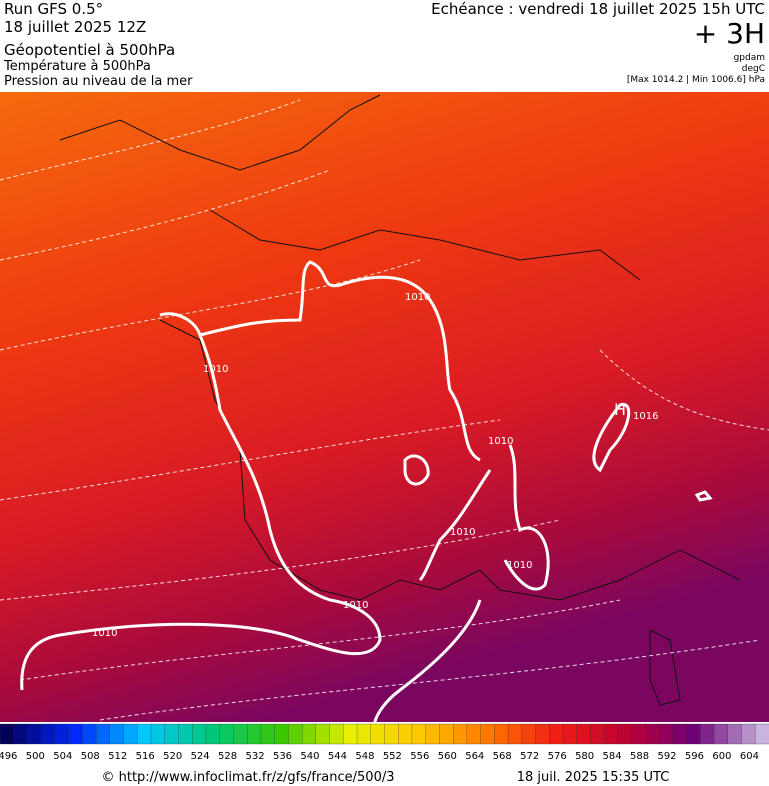 This screenshot has width=769, height=786. I want to click on colorbar-label: 572, so click(529, 756).